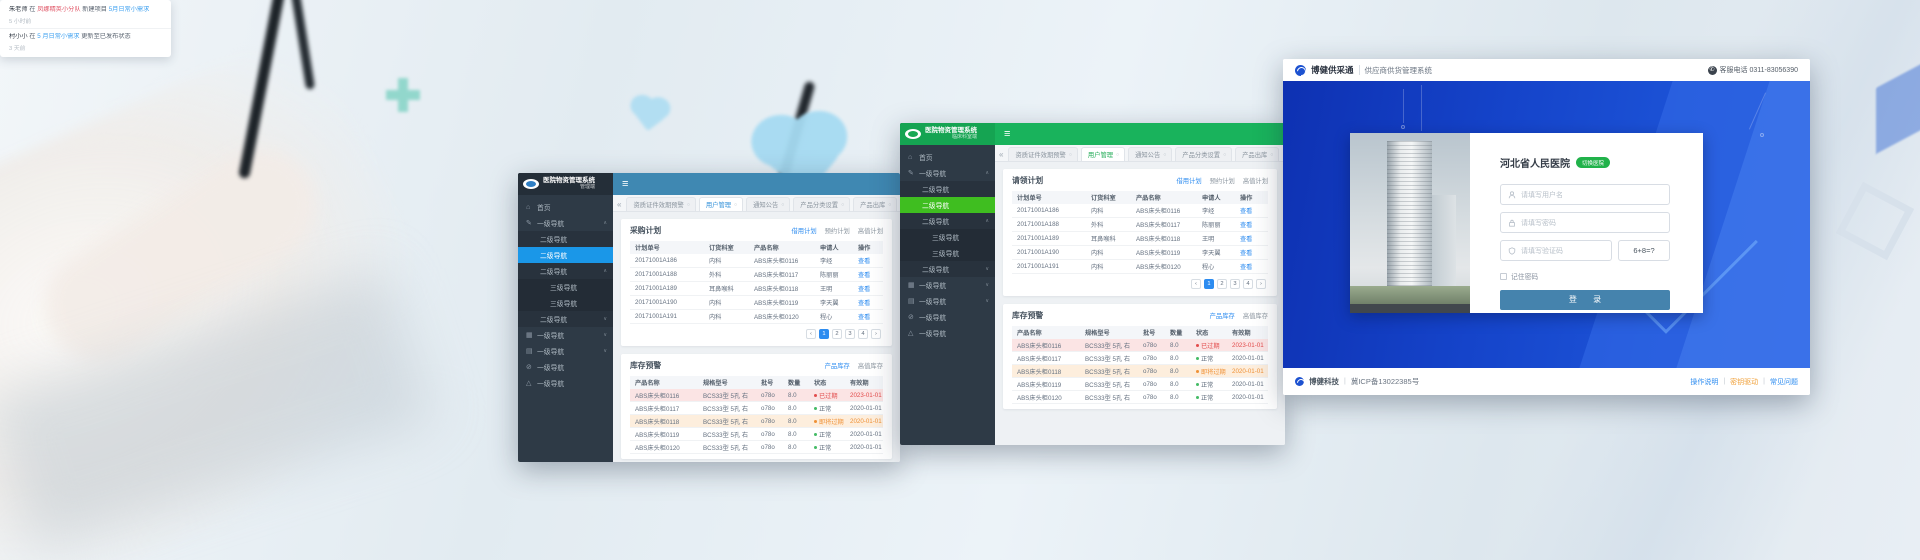 This screenshot has height=560, width=1920. What do you see at coordinates (756, 434) in the screenshot?
I see `table-row: ABS床头柜0119 BCS33型 5孔 右 o78o 8.0 正常 2020-01-01` at bounding box center [756, 434].